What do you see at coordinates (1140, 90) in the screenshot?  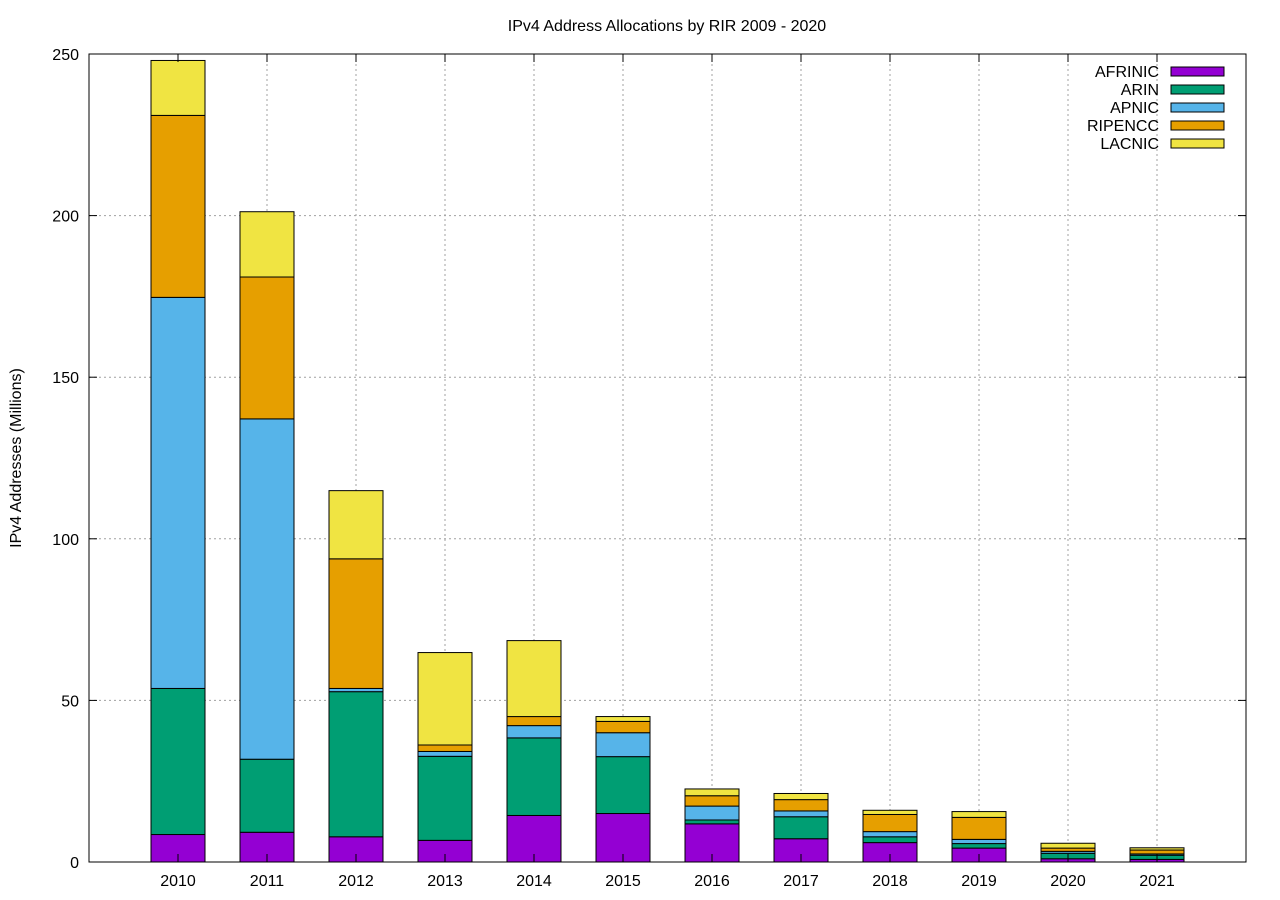 I see `legend-label-arin: ARIN` at bounding box center [1140, 90].